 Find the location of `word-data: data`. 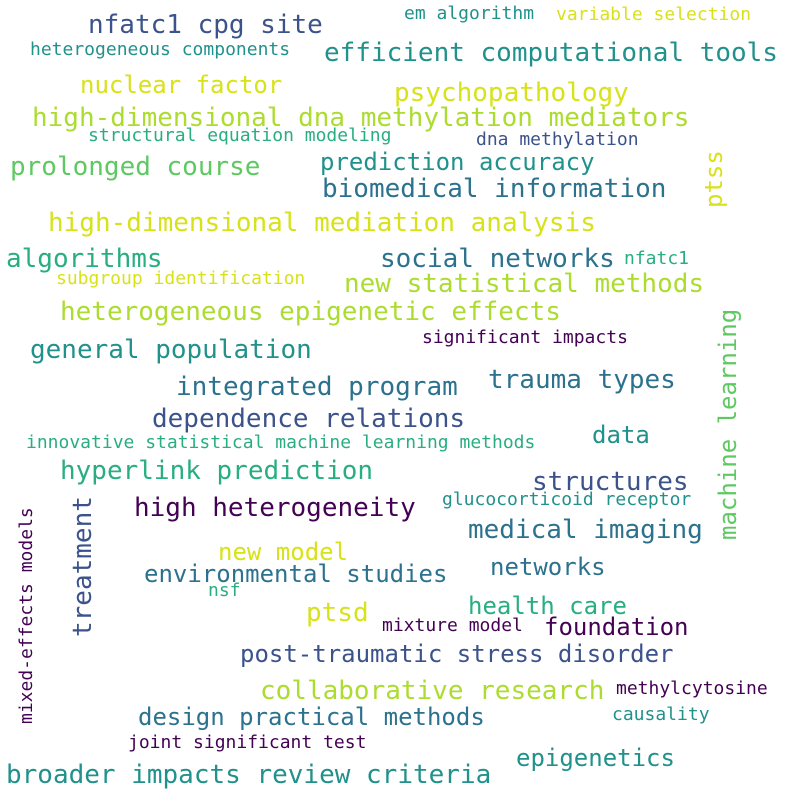

word-data: data is located at coordinates (621, 435).